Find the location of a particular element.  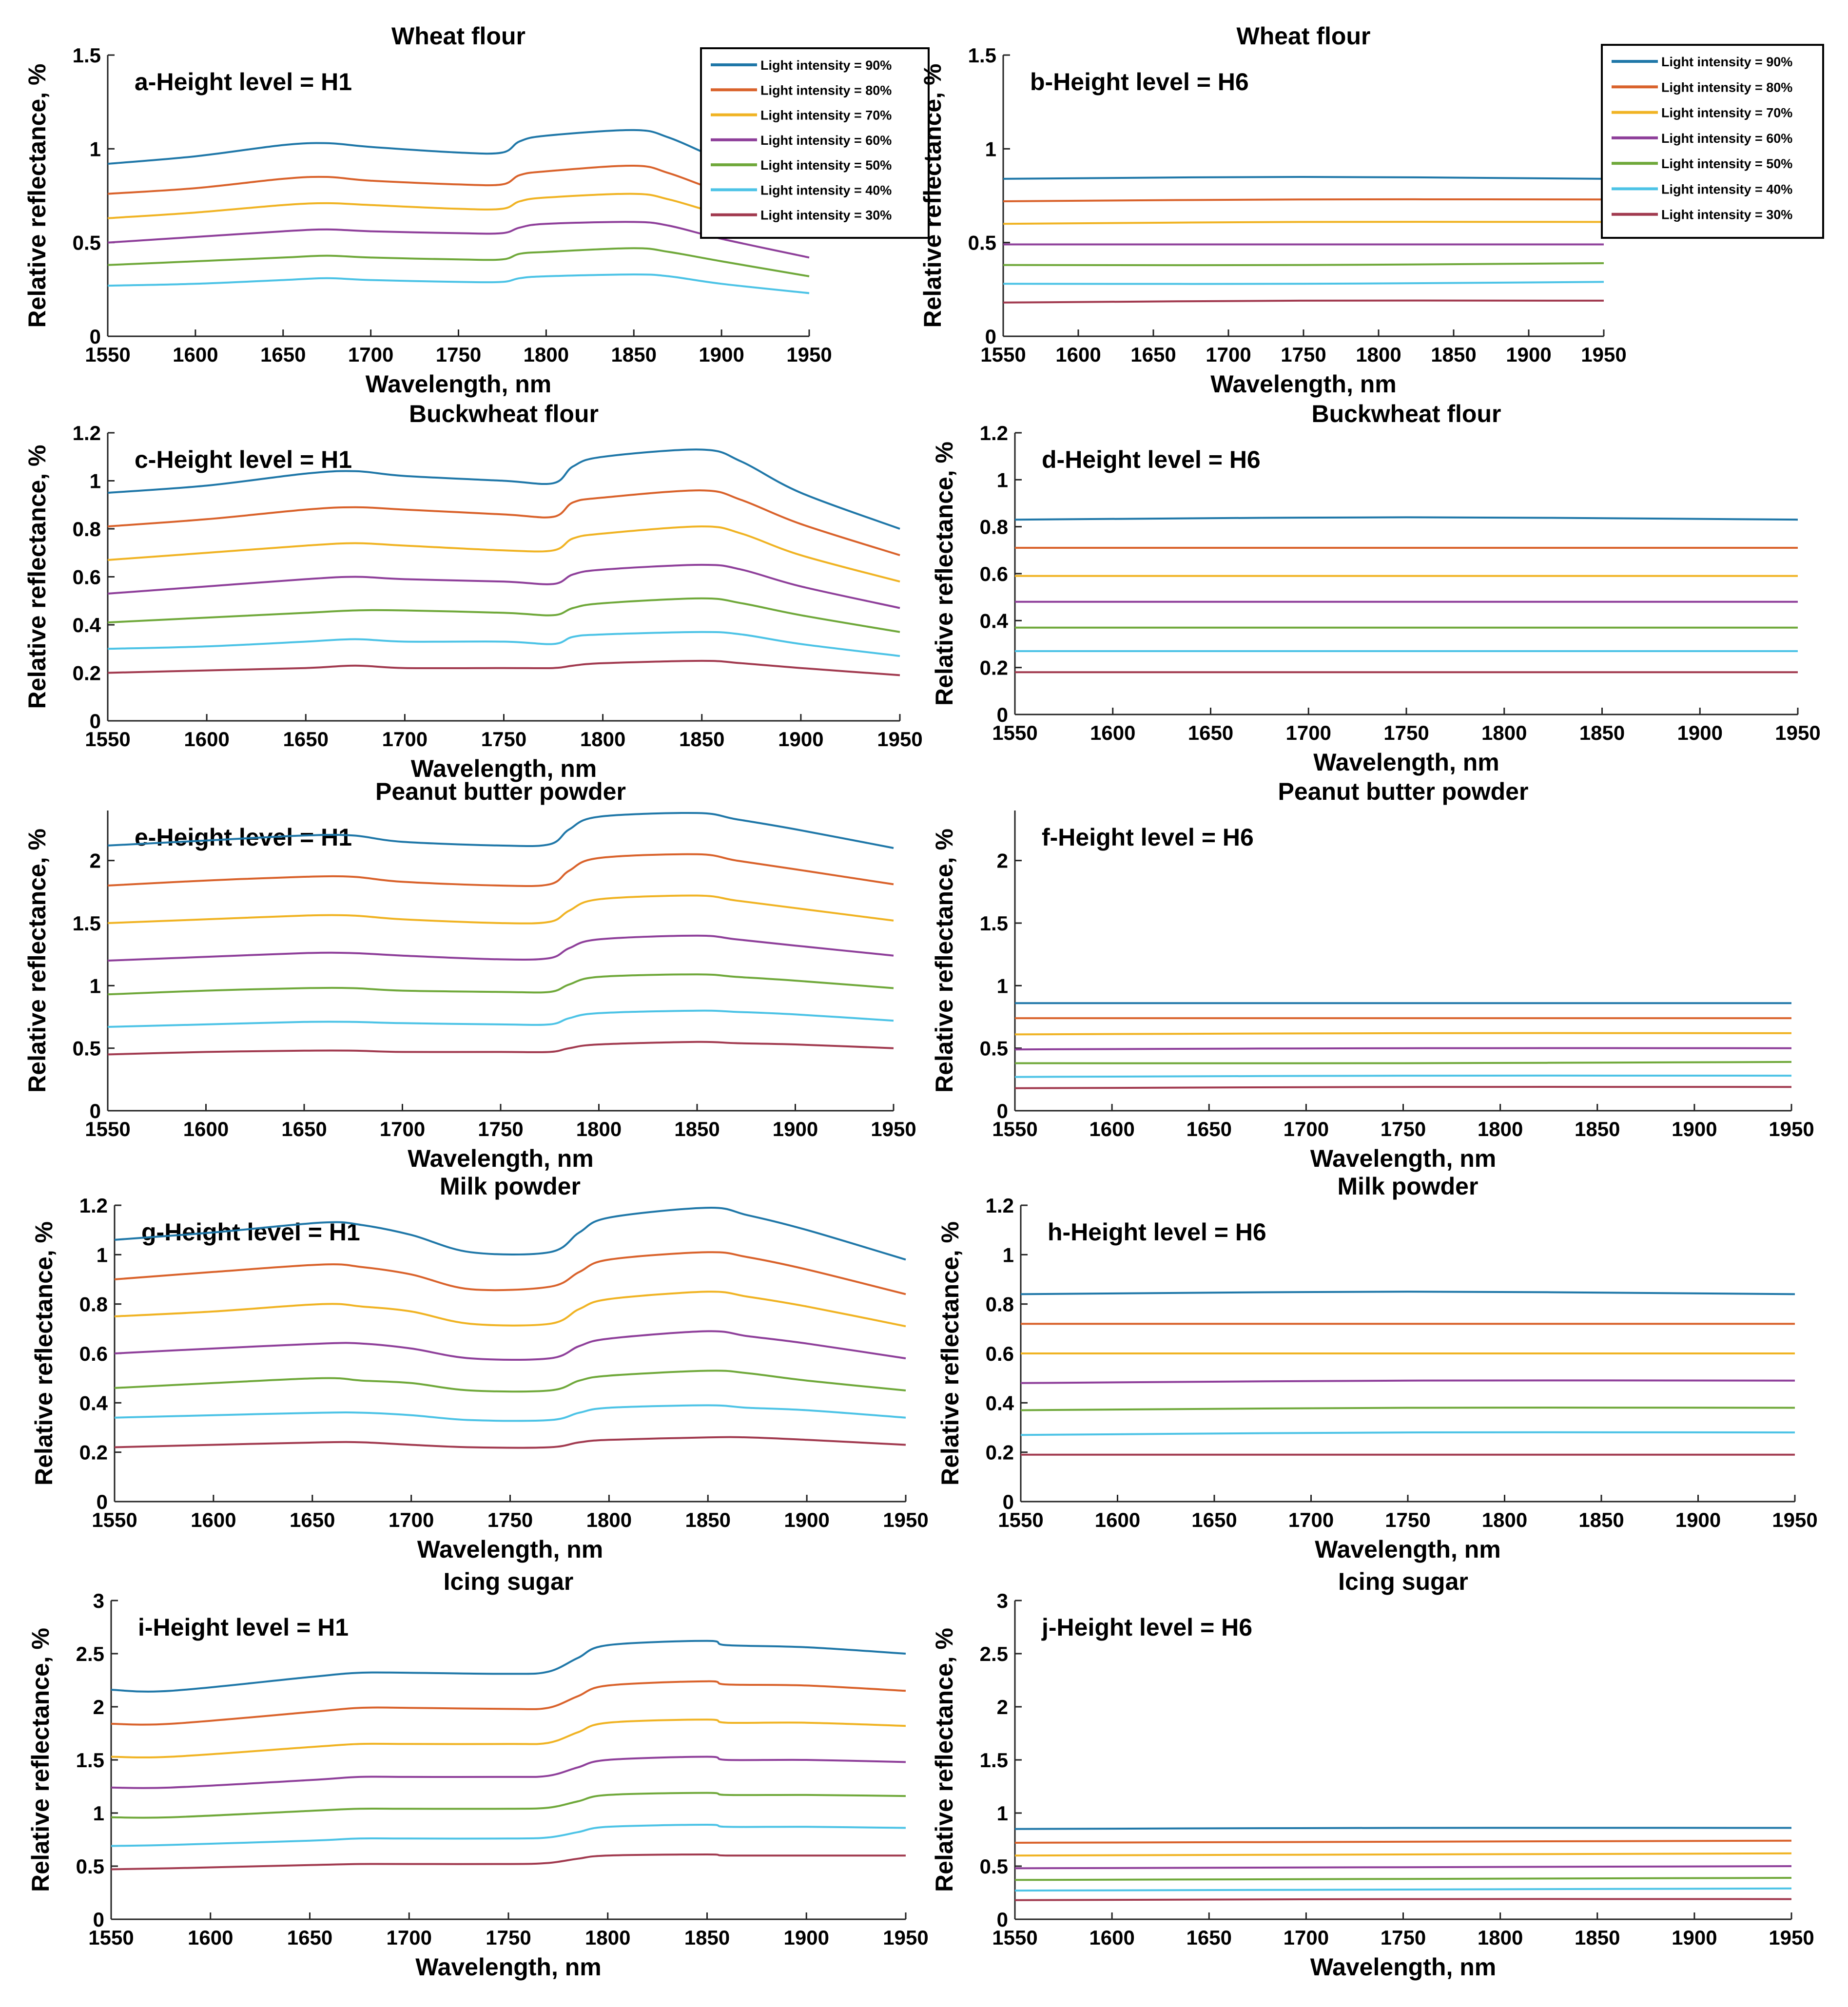

panel-title: Icing sugar is located at coordinates (509, 1582).